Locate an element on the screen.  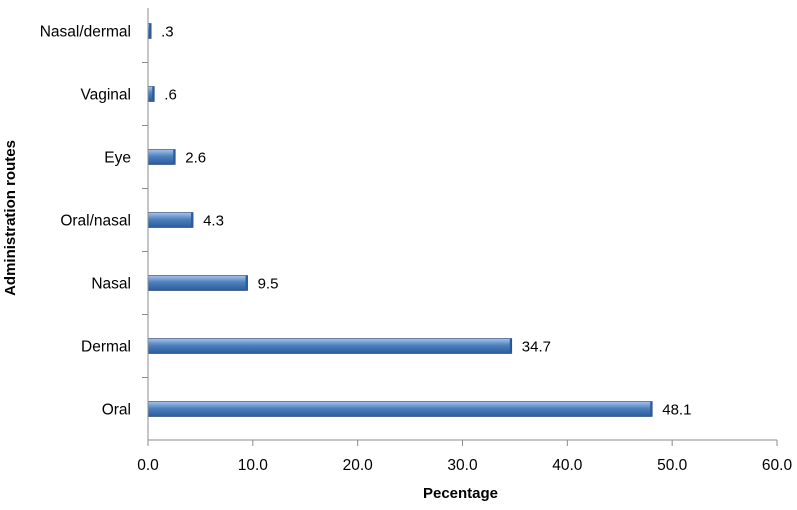
x-tick-label: 30.0 is located at coordinates (462, 465).